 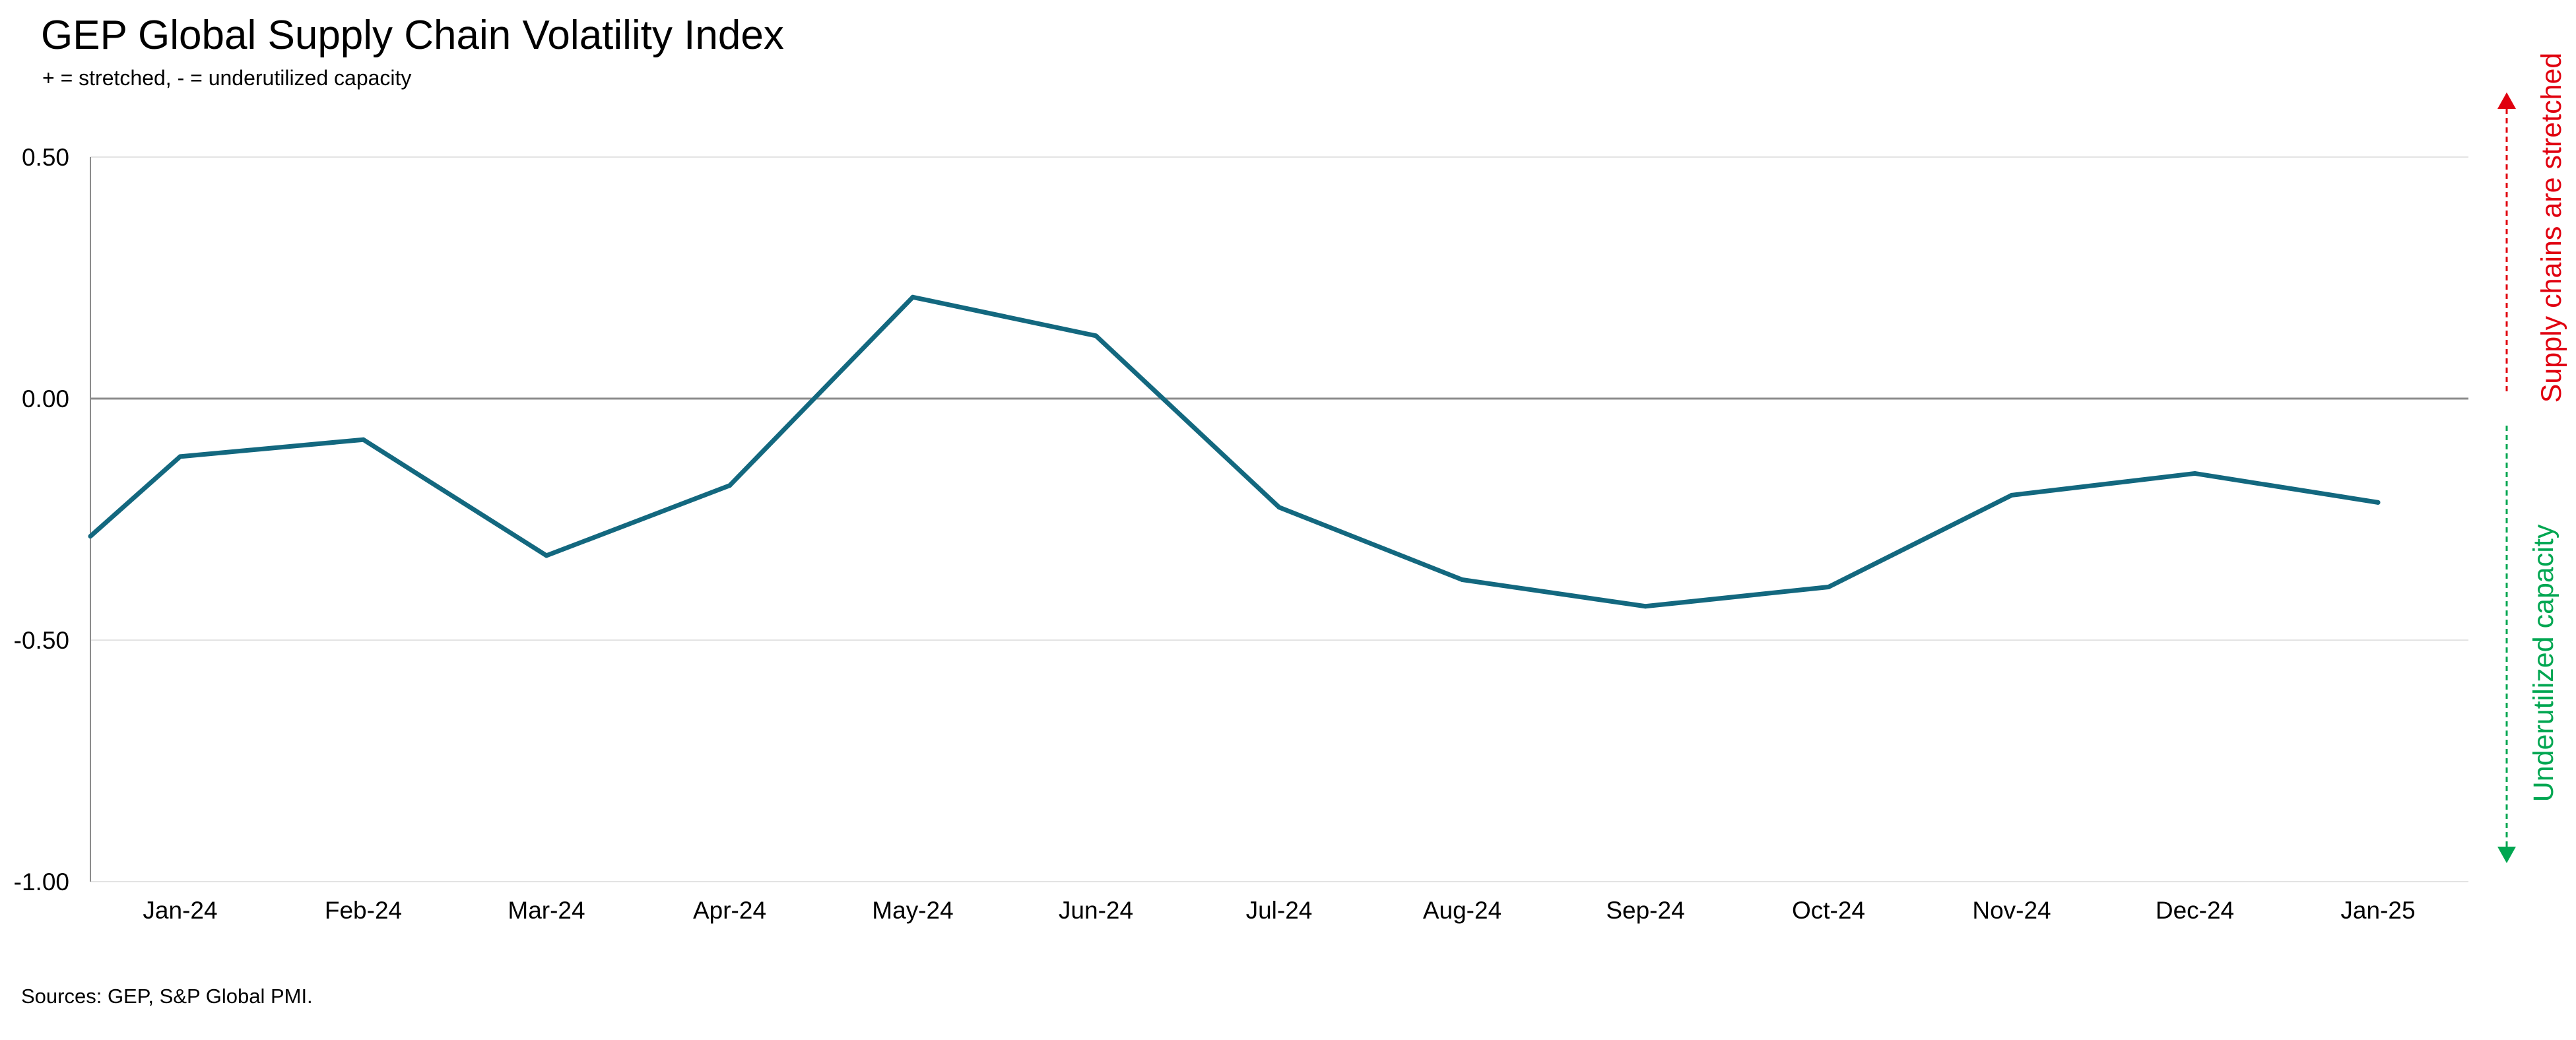 I want to click on x-tick-label: Sep-24, so click(x=1645, y=910).